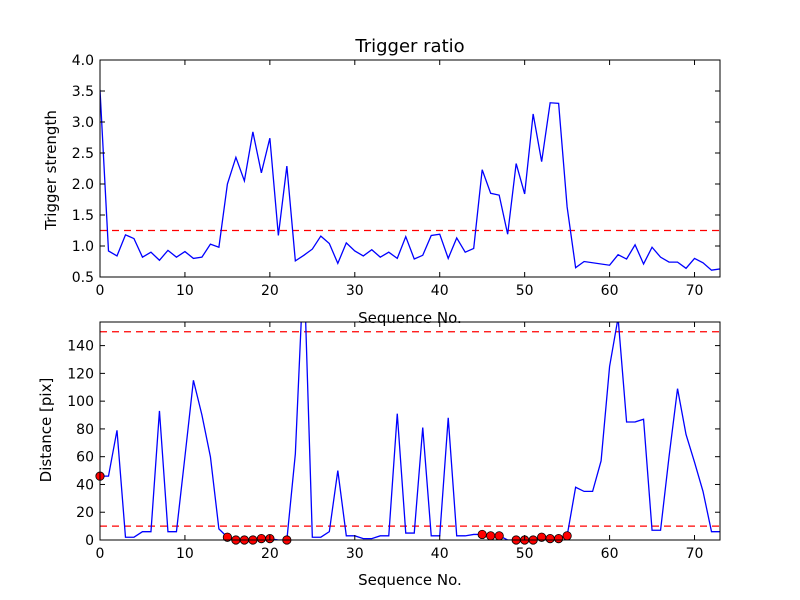 This screenshot has width=800, height=600. I want to click on y-tick-label: 1.5, so click(83, 216).